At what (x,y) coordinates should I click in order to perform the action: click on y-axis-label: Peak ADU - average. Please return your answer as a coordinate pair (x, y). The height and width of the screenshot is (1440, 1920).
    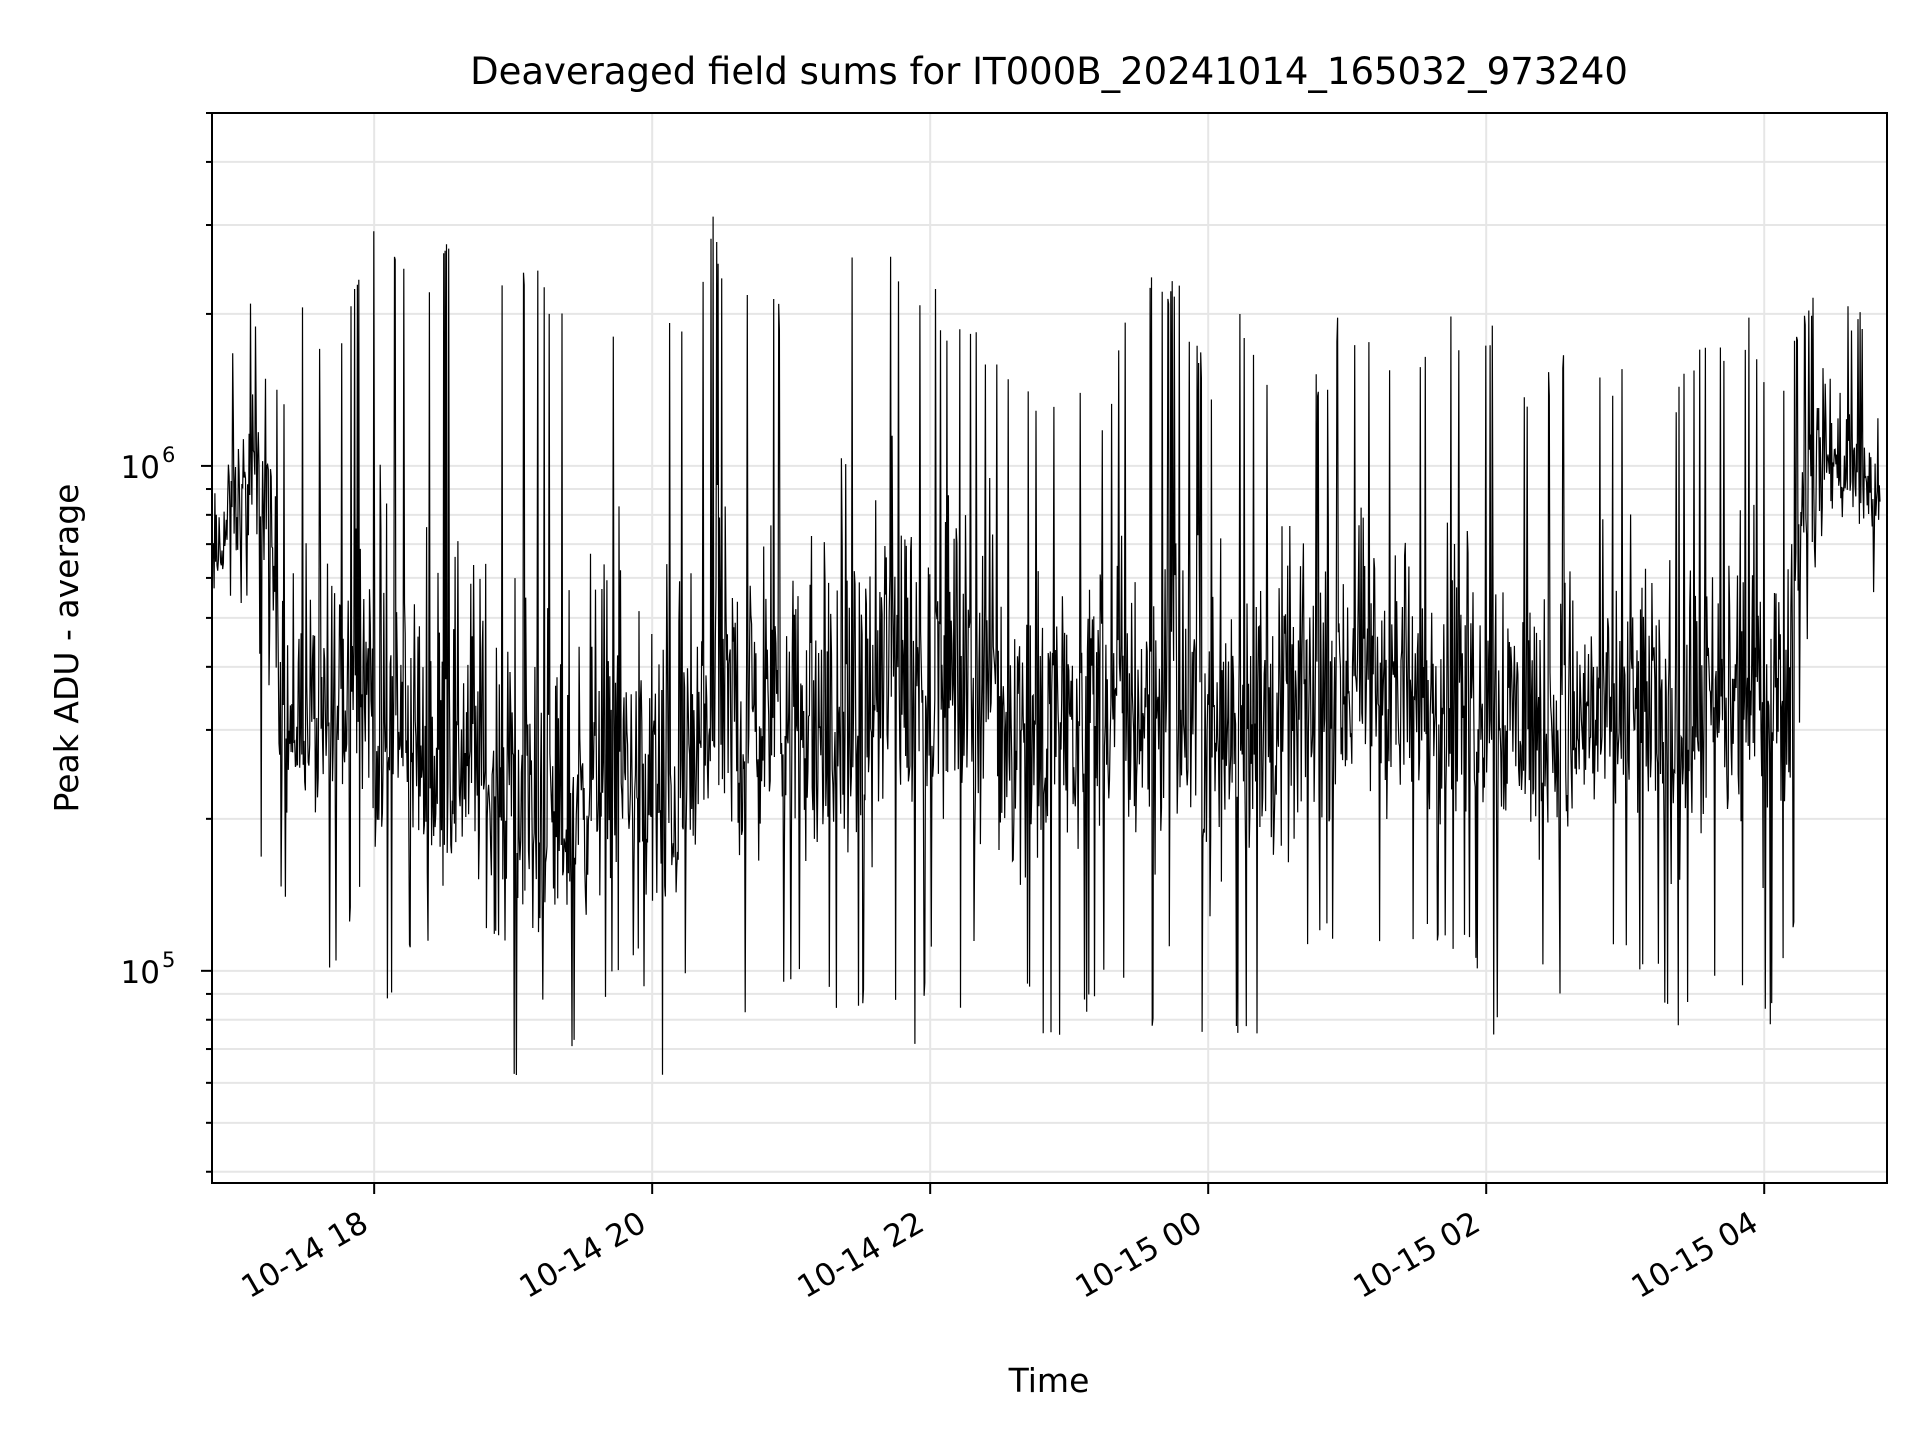
    Looking at the image, I should click on (66, 648).